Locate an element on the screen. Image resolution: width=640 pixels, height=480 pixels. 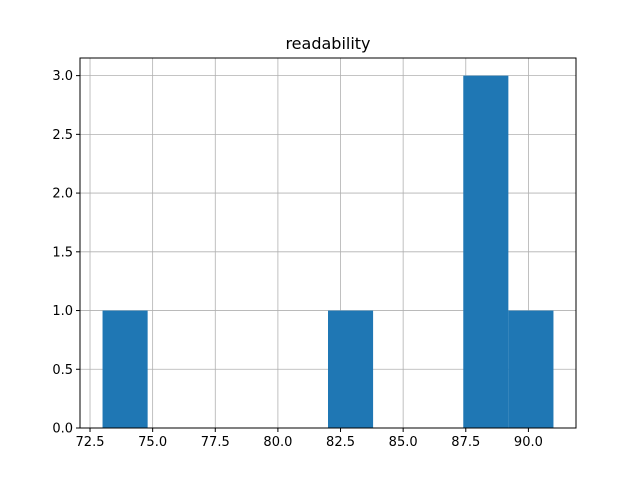
x-tick-label: 87.5 is located at coordinates (465, 442).